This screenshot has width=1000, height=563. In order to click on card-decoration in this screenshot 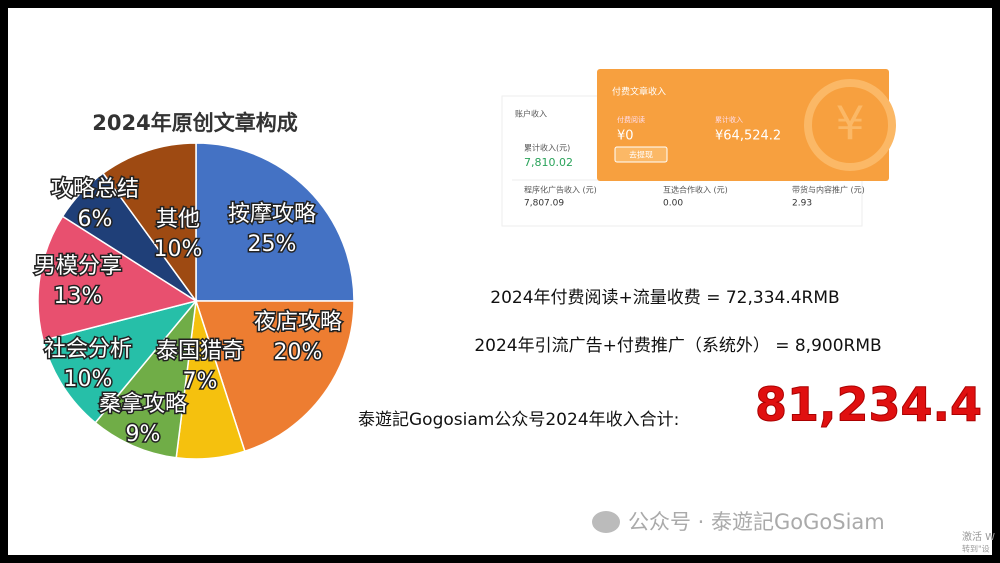, I will do `click(850, 125)`.